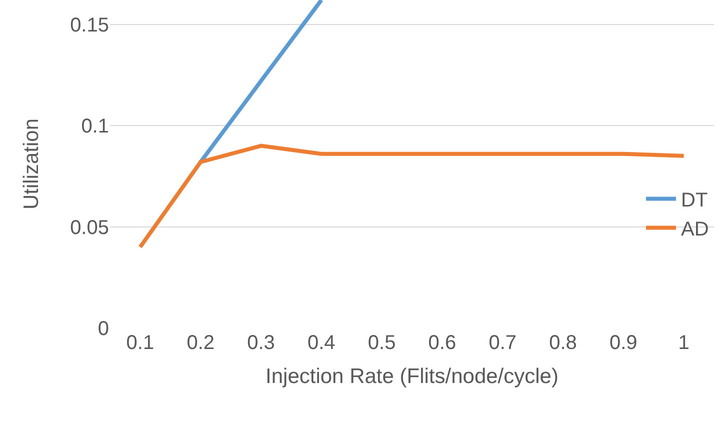  I want to click on y-tick-label: 0.15, so click(89, 25).